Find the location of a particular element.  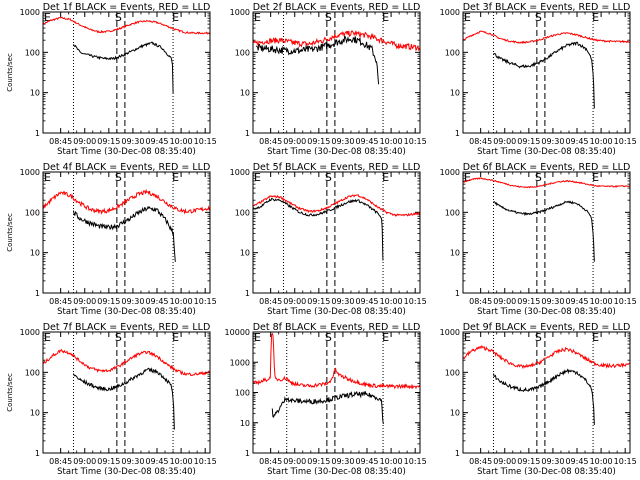

panel-title: Det 8f BLACK = Events, RED = LLD is located at coordinates (337, 327).